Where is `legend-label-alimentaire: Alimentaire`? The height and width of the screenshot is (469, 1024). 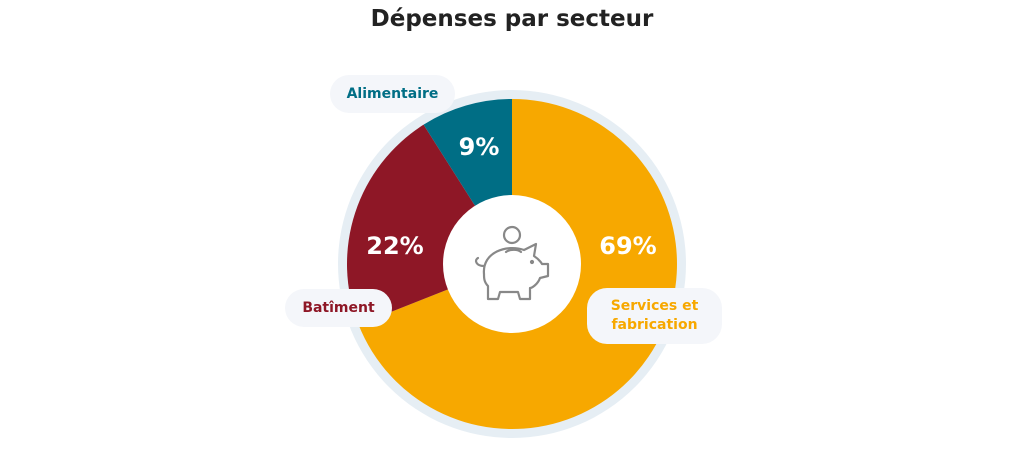
legend-label-alimentaire: Alimentaire is located at coordinates (392, 94).